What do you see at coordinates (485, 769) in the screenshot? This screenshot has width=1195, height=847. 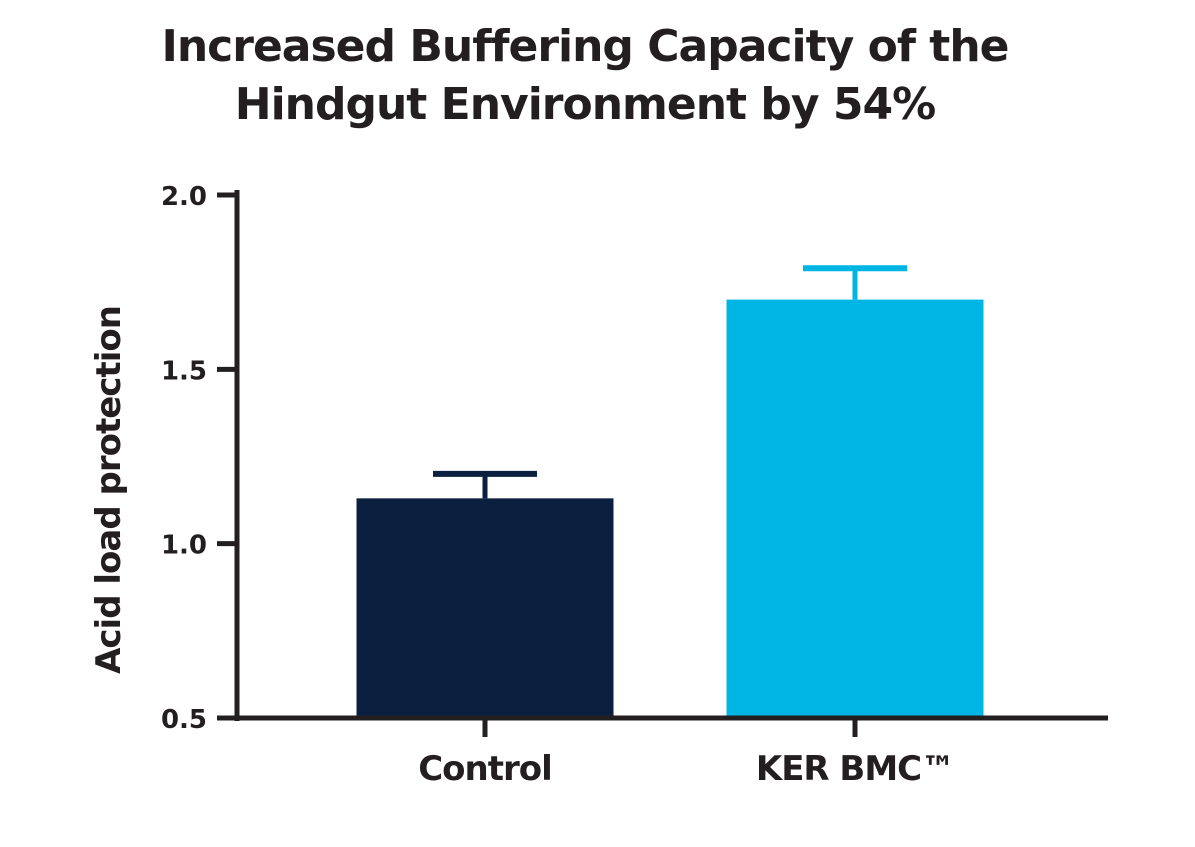 I see `x-tick-label-0: Control` at bounding box center [485, 769].